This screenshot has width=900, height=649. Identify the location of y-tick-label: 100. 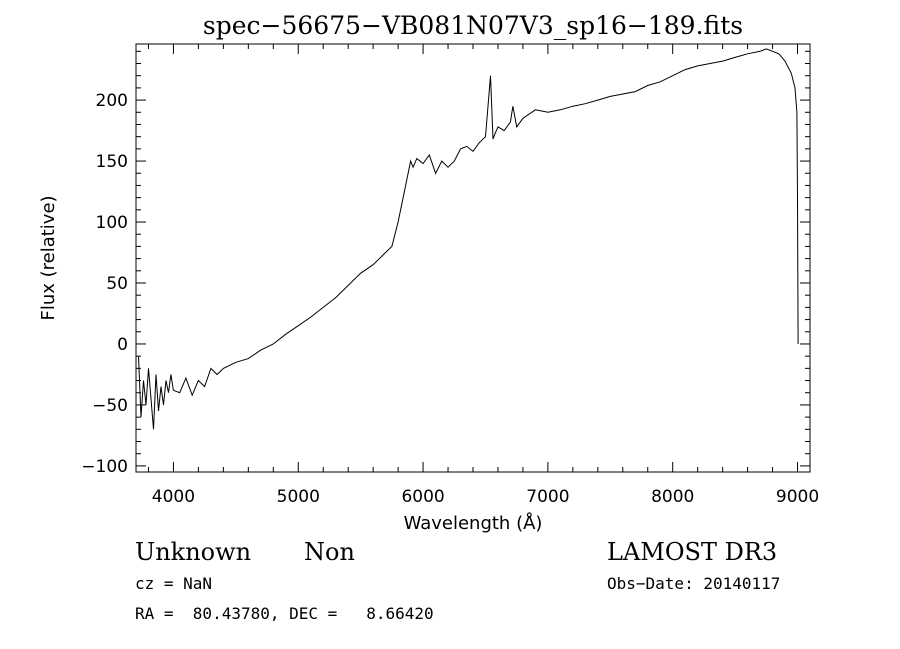
(112, 223).